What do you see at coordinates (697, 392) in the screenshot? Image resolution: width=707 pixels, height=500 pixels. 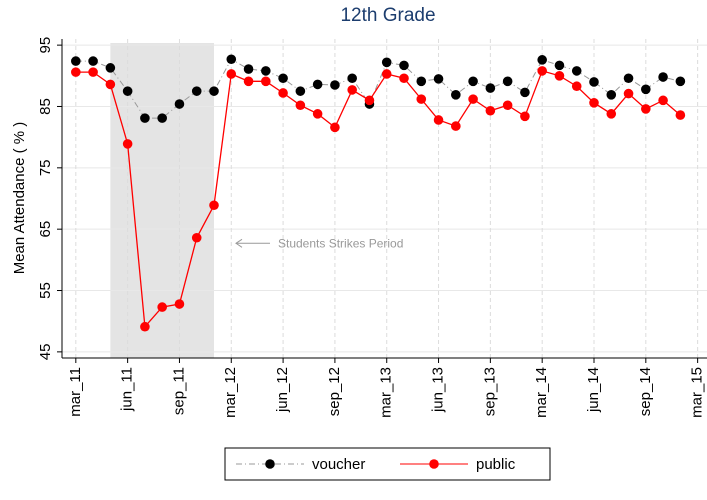 I see `x-tick-label: mar_15` at bounding box center [697, 392].